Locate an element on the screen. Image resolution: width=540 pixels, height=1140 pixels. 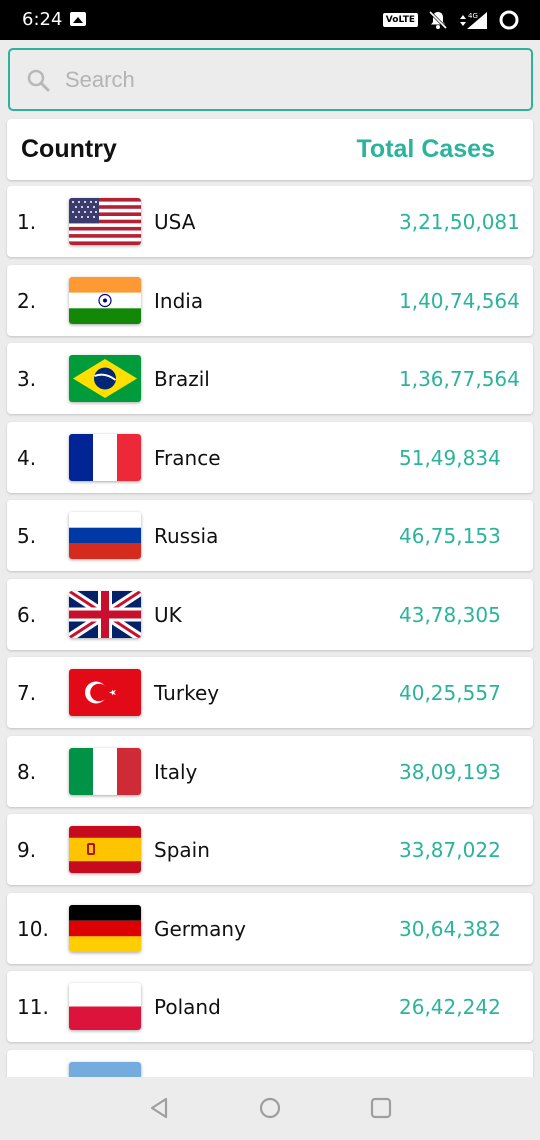
country-name: USA is located at coordinates (175, 222).